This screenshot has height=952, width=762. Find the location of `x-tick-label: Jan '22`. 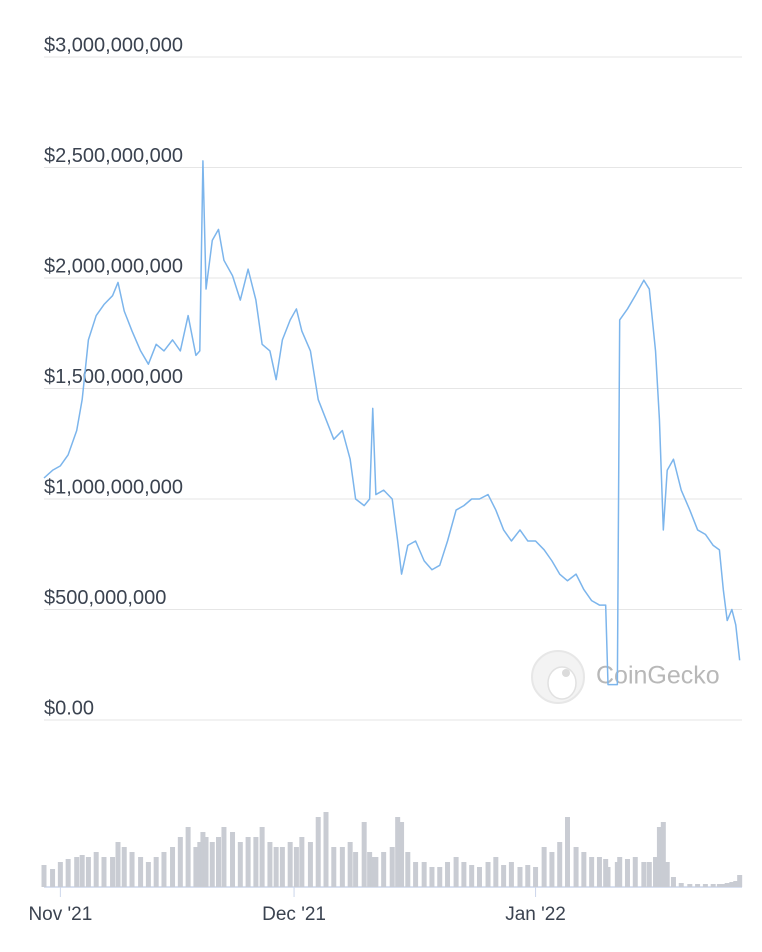

x-tick-label: Jan '22 is located at coordinates (535, 914).